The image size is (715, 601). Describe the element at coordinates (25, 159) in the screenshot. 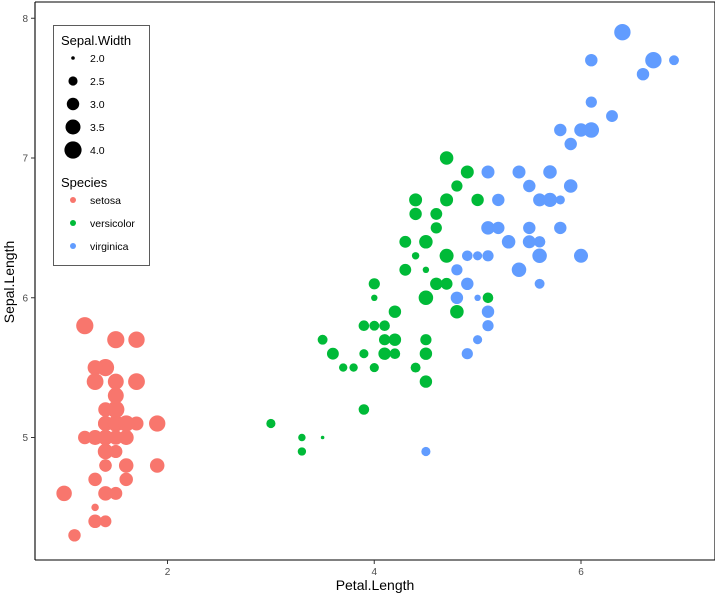

I see `y-tick-label: 7` at that location.